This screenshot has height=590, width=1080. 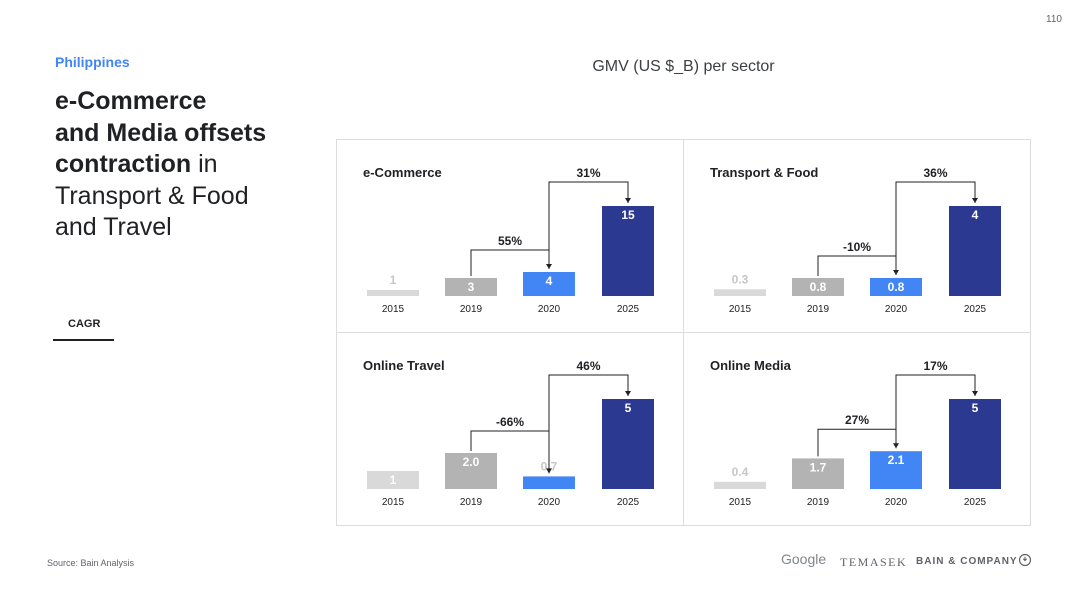 I want to click on panel-title: Online Travel, so click(x=404, y=365).